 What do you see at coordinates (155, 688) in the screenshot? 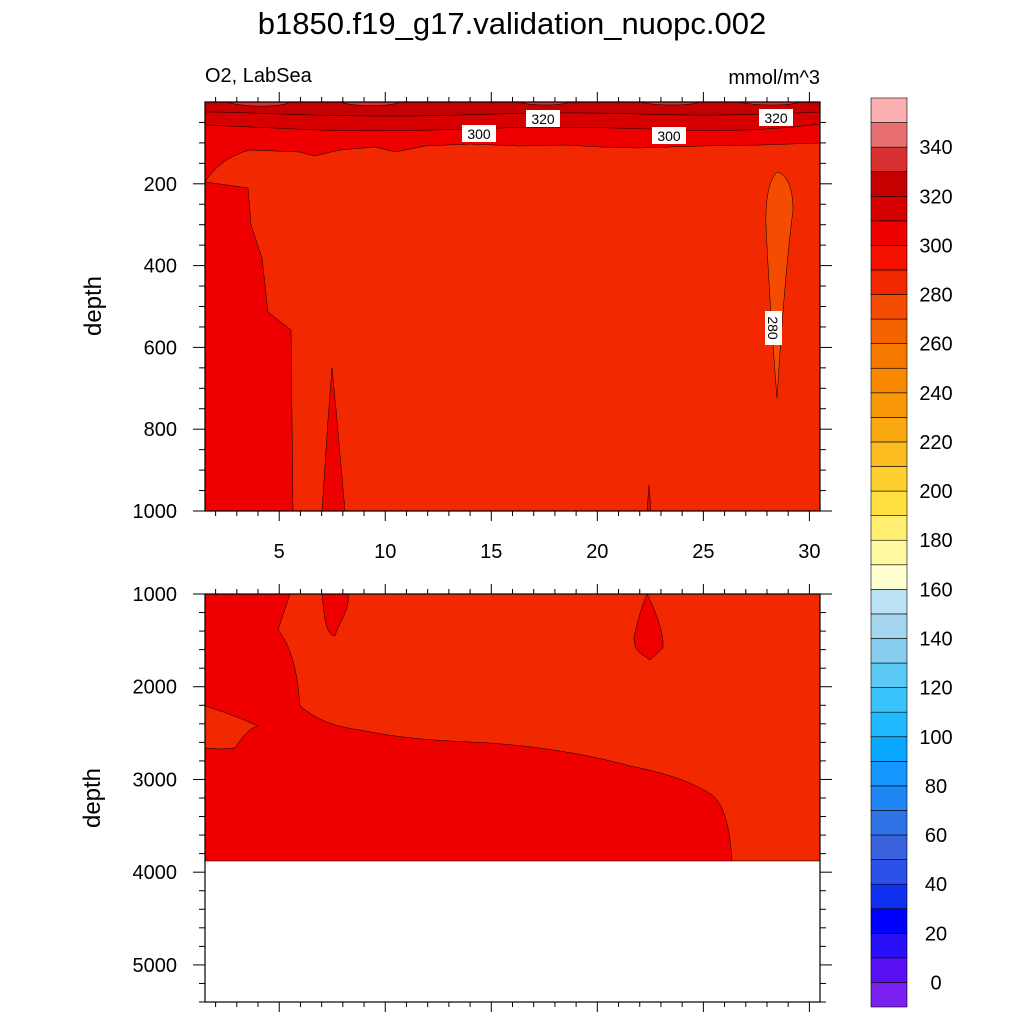
I see `y-tick-label: 2000` at bounding box center [155, 688].